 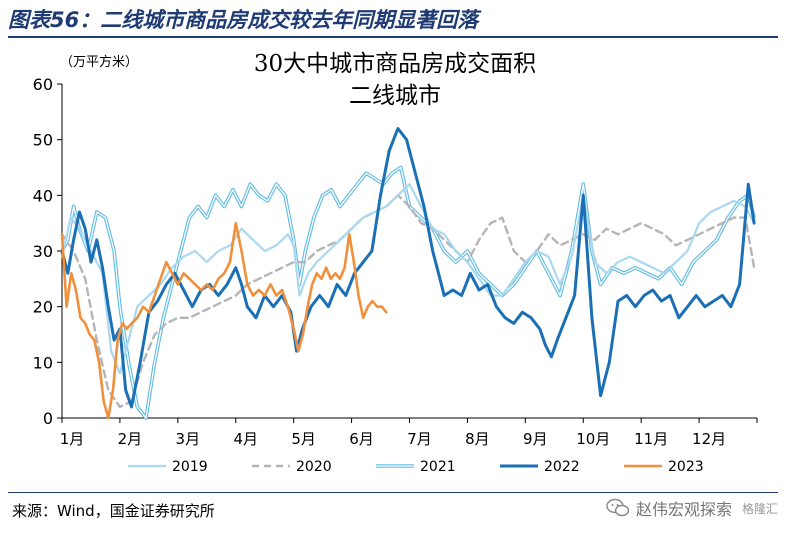 What do you see at coordinates (245, 439) in the screenshot?
I see `x-tick-label: 4月` at bounding box center [245, 439].